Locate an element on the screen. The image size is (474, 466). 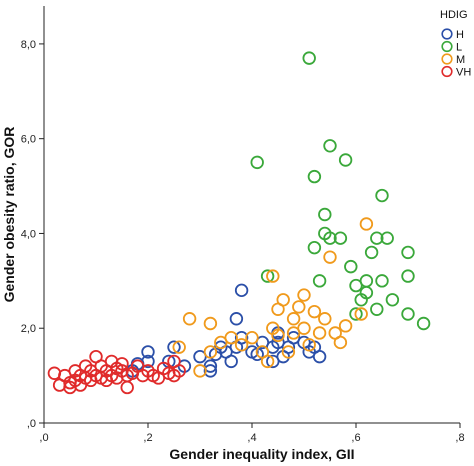
x-tick-label: ,4 is located at coordinates (251, 438).